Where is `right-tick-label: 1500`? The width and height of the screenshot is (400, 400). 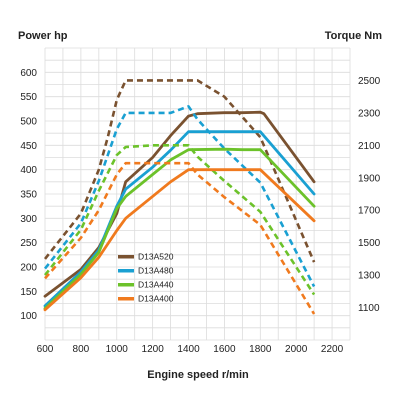
right-tick-label: 1500 is located at coordinates (369, 243).